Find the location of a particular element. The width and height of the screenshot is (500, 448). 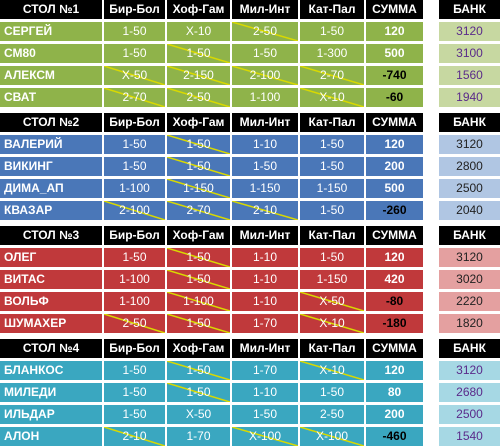

bet-pick-text: 2-150 is located at coordinates (198, 75).